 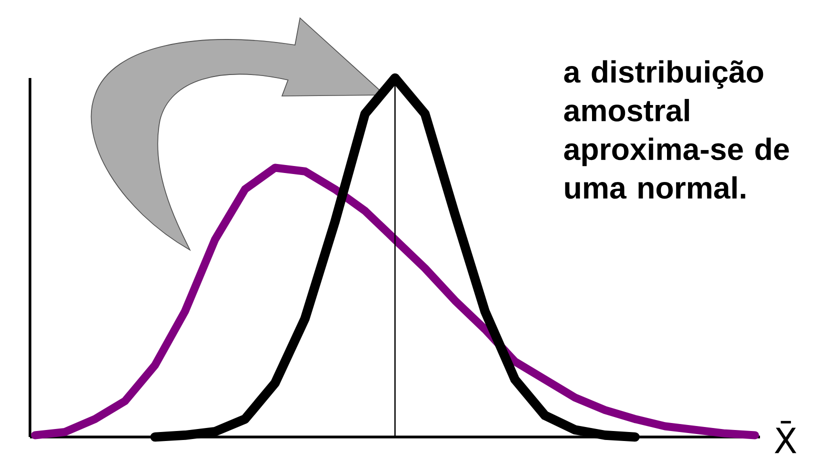 I want to click on x-axis-title: X̄, so click(x=785, y=437).